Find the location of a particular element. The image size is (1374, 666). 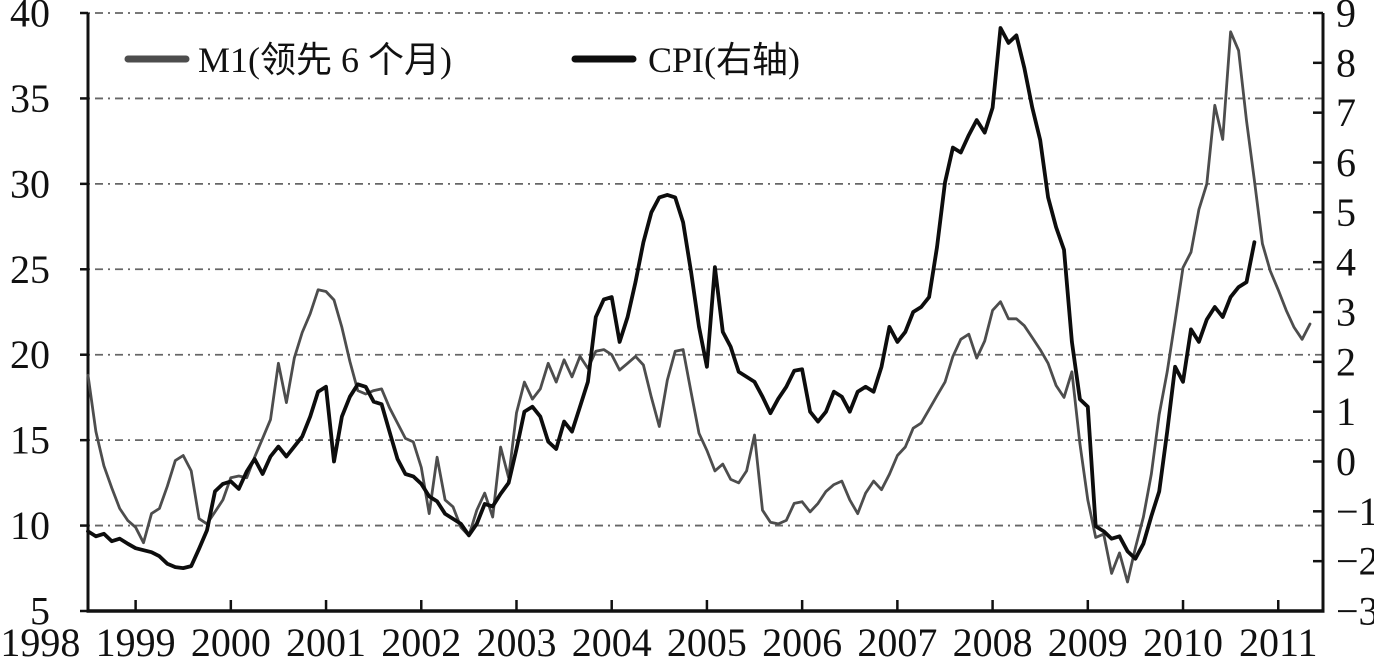

right-axis-tick-label: 6 is located at coordinates (1346, 162).